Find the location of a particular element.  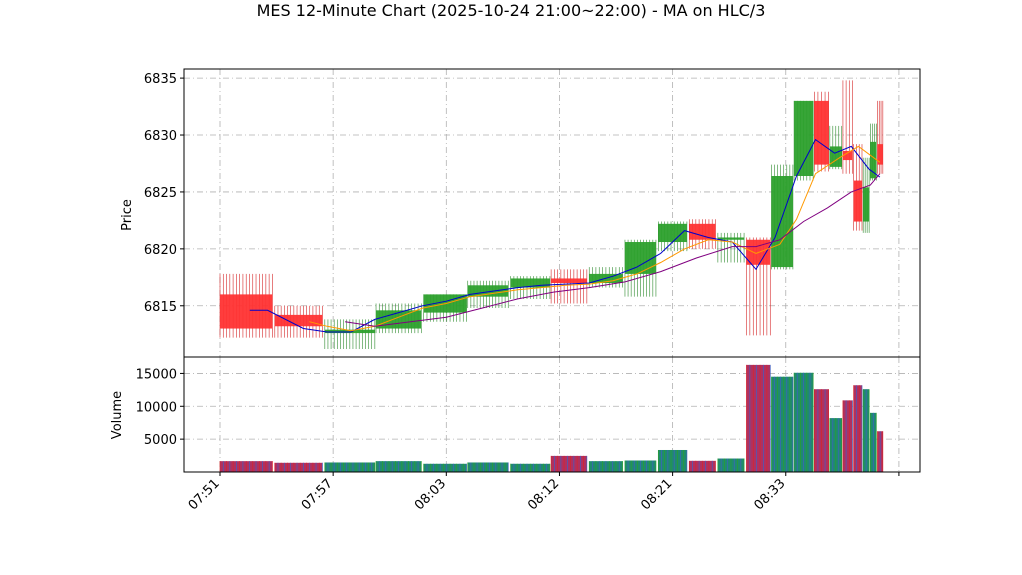

volume-ticks: 5000 10000 15000 is located at coordinates (160, 407).